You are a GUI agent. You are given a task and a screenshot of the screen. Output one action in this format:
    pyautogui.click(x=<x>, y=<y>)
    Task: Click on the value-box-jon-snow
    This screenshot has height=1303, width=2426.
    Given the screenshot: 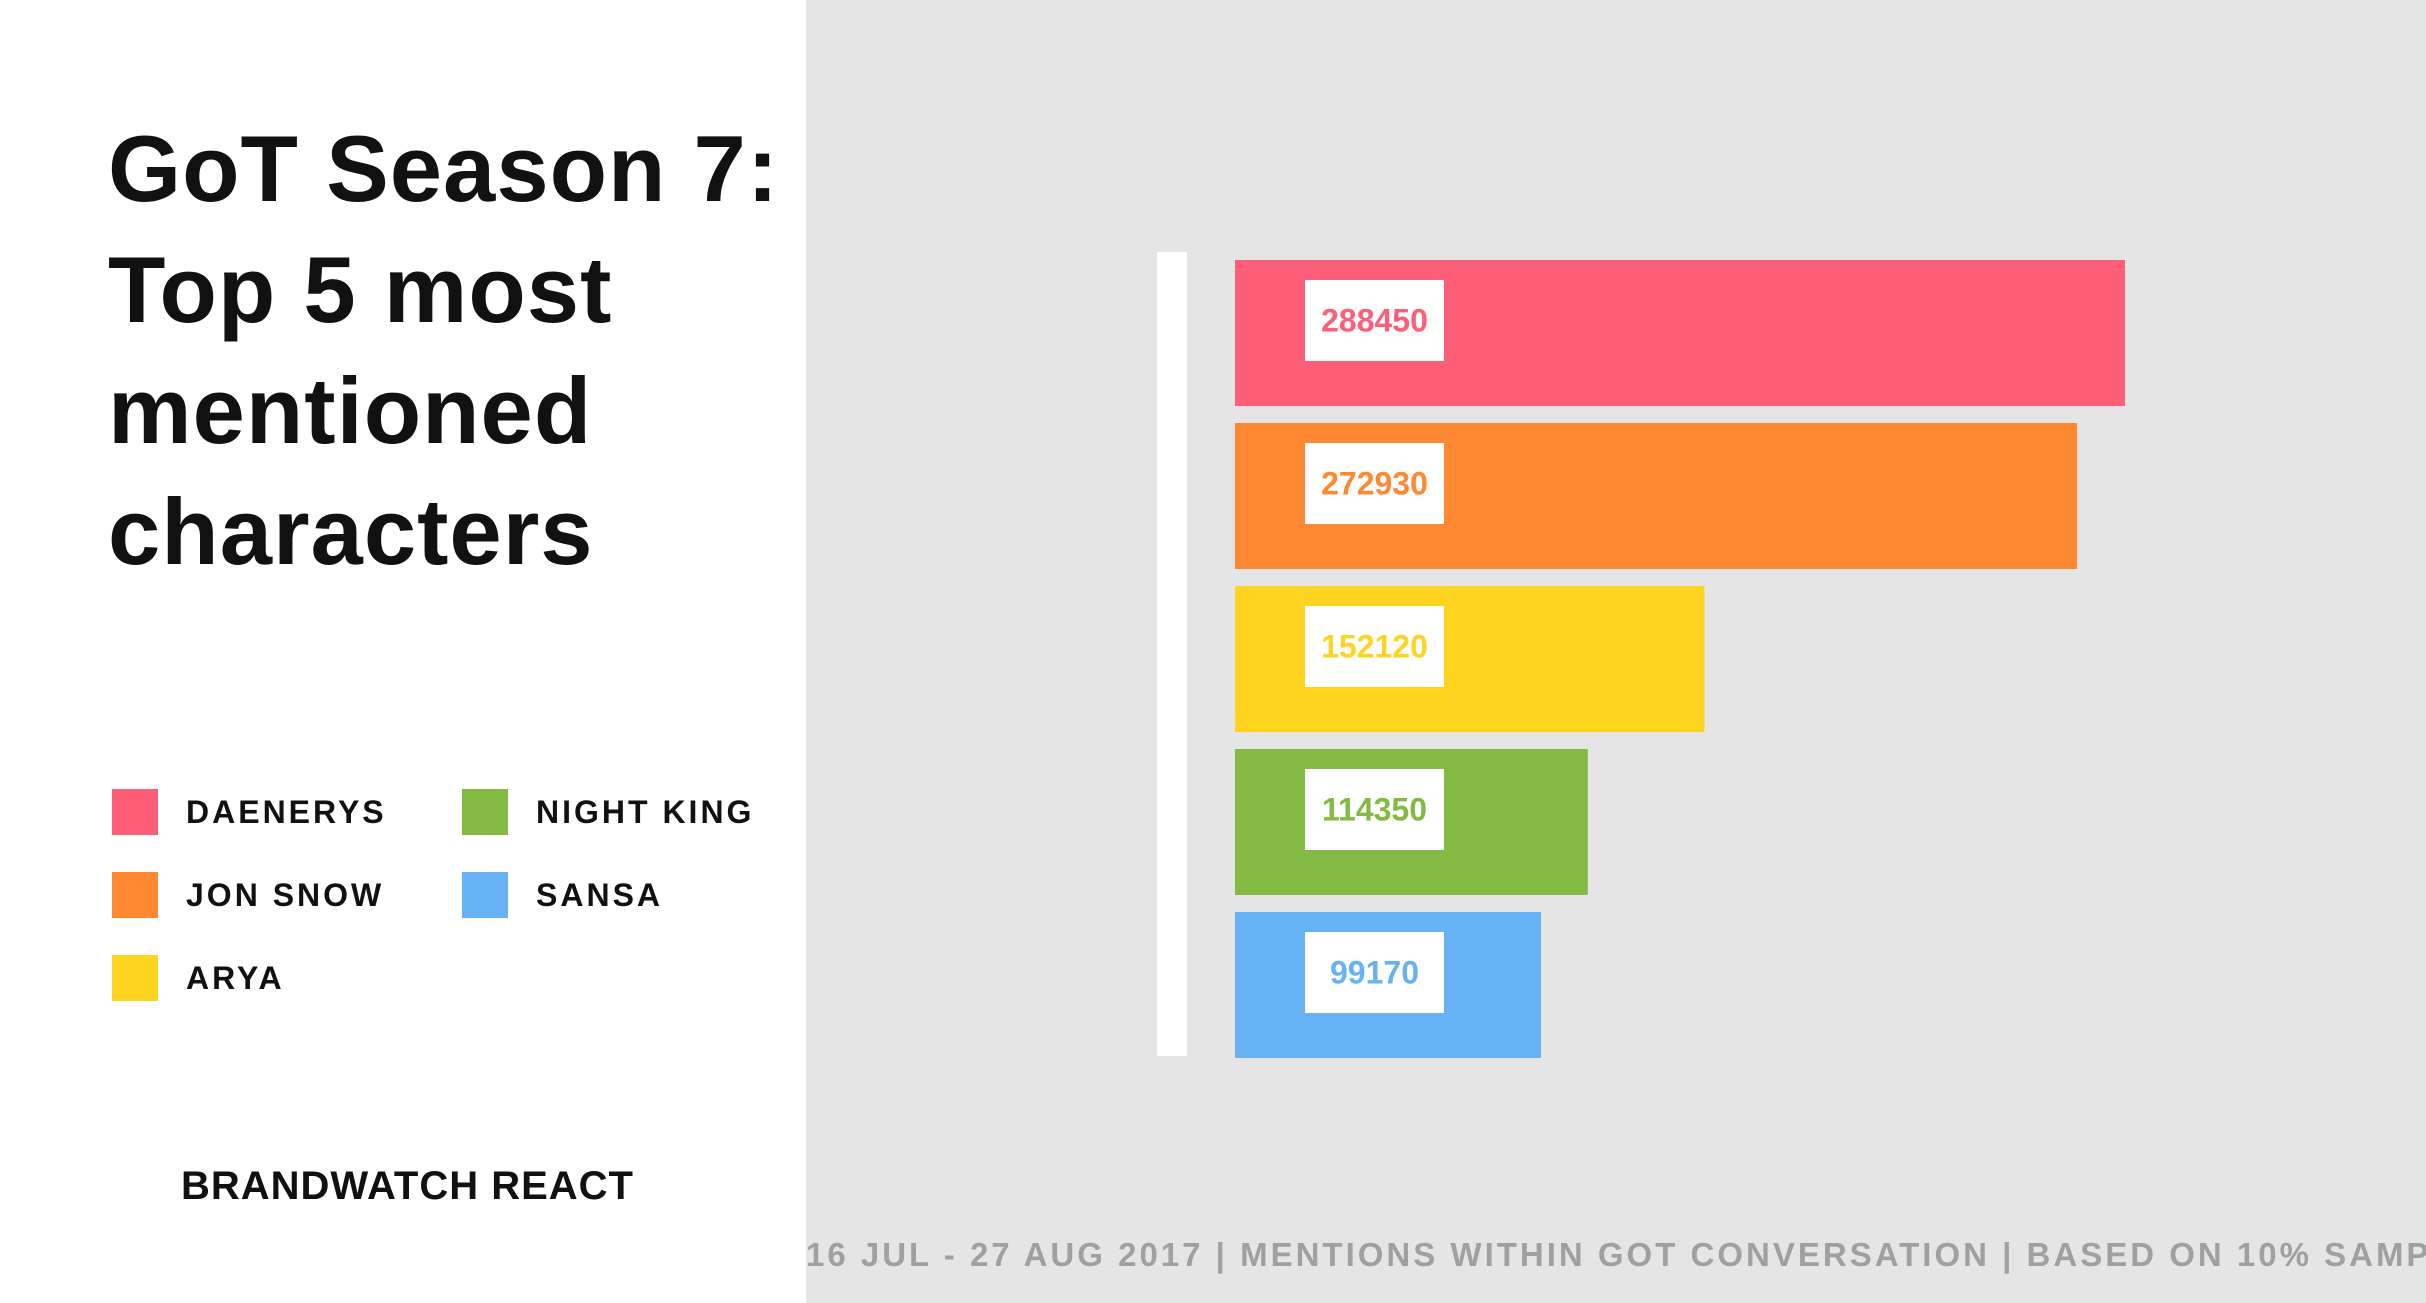 What is the action you would take?
    pyautogui.click(x=1374, y=483)
    